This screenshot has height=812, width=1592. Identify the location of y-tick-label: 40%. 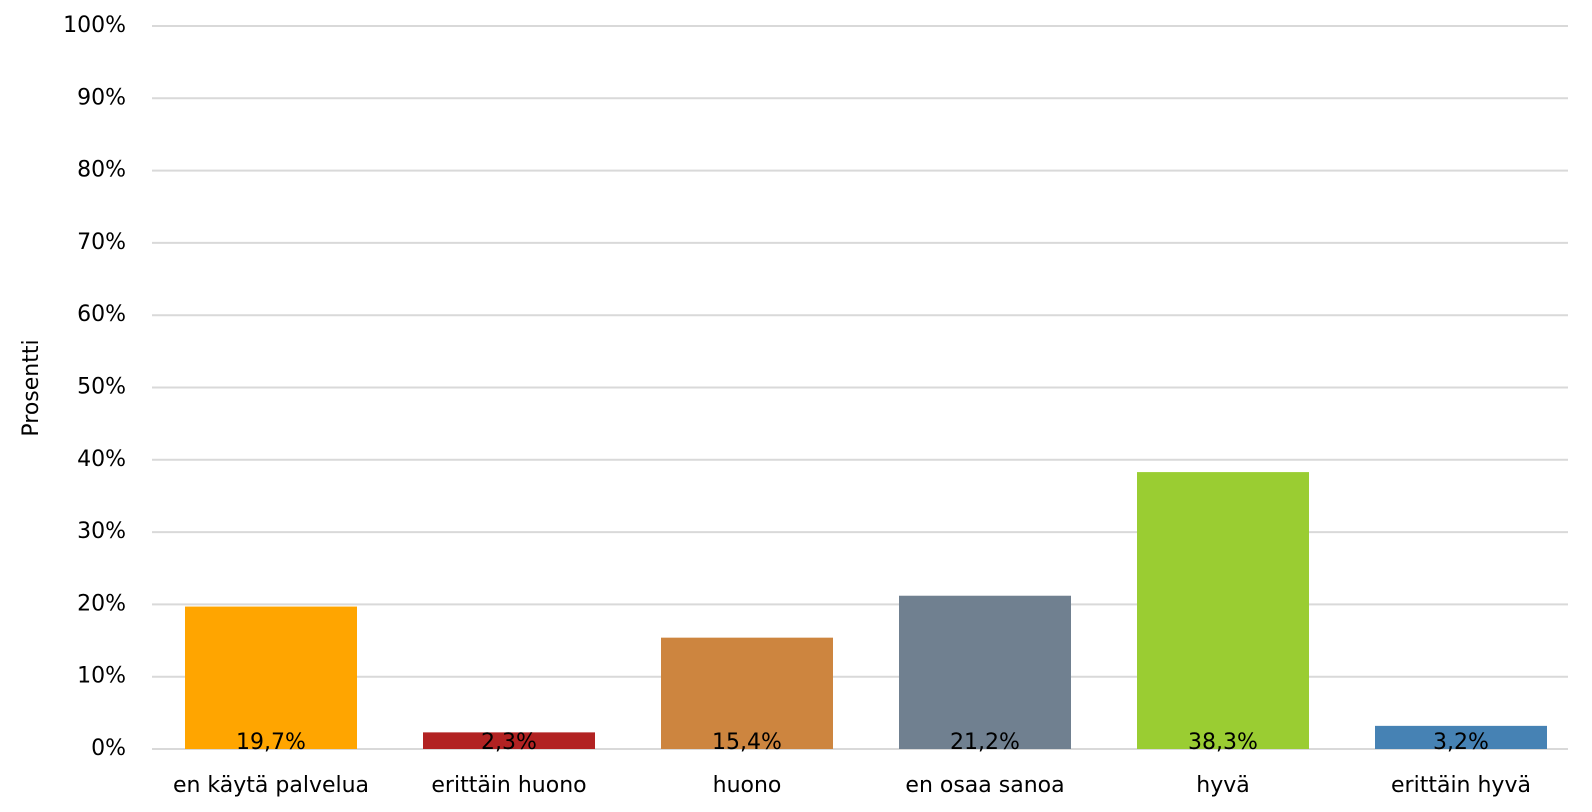
(101, 459).